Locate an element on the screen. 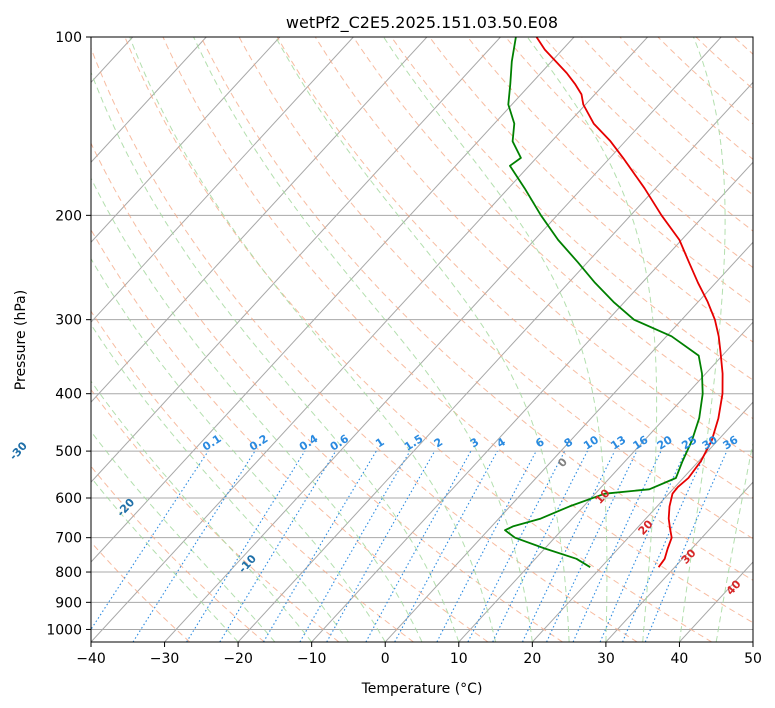 Image resolution: width=775 pixels, height=708 pixels. y-tick-label: 200 is located at coordinates (68, 216).